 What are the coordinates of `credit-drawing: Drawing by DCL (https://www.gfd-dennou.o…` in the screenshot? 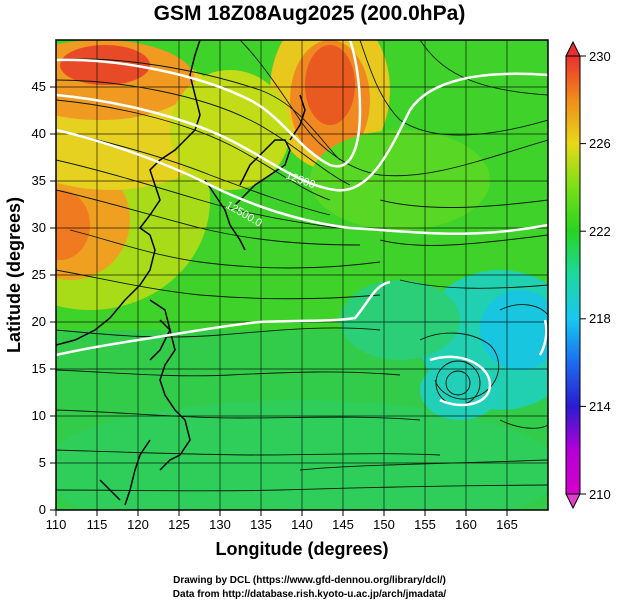 It's located at (309, 580).